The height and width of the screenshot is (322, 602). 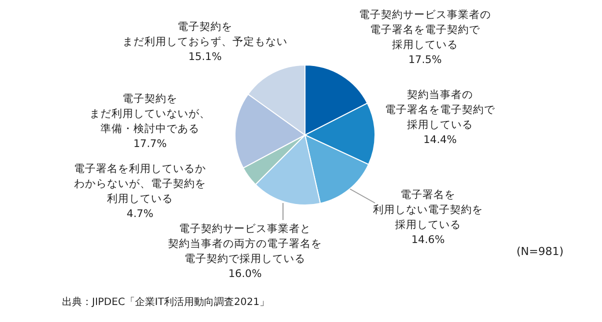 I want to click on slice-label: 契約当事者の電子署名を電子契約で採用している, so click(x=440, y=109).